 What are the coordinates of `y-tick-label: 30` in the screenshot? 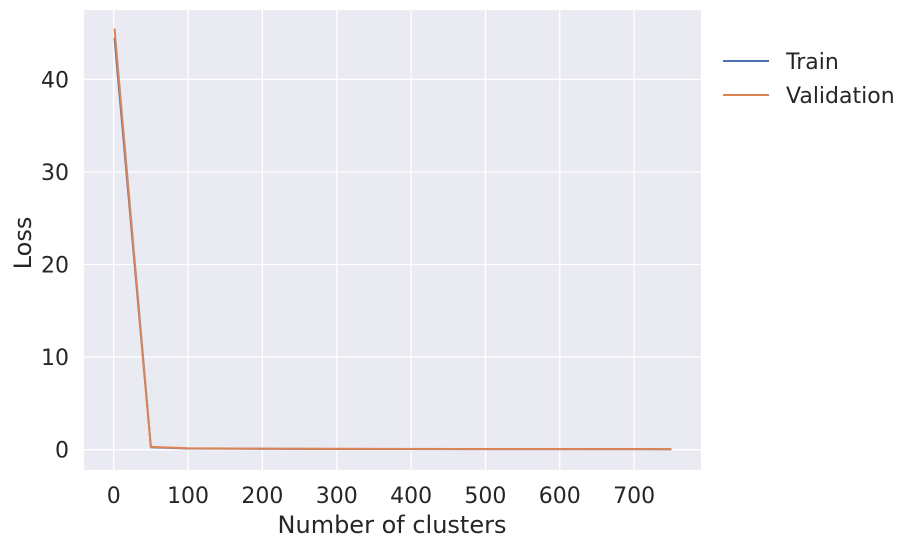 It's located at (55, 173).